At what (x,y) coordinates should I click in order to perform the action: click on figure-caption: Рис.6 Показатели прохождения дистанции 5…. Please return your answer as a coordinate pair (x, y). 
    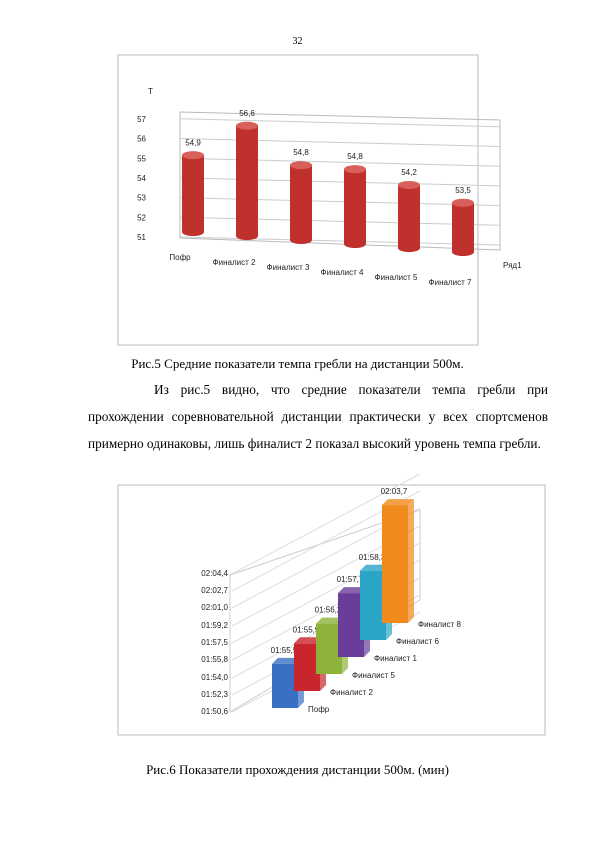
    Looking at the image, I should click on (297, 769).